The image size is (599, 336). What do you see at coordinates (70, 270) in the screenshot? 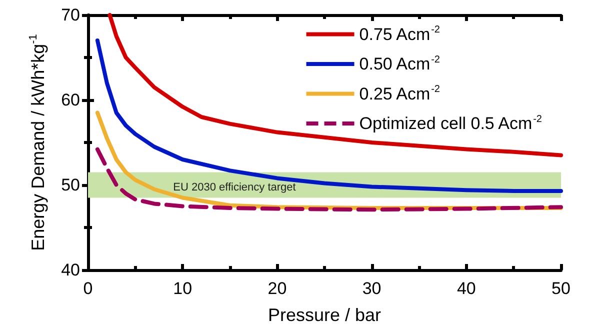
I see `y-tick-label: 40` at bounding box center [70, 270].